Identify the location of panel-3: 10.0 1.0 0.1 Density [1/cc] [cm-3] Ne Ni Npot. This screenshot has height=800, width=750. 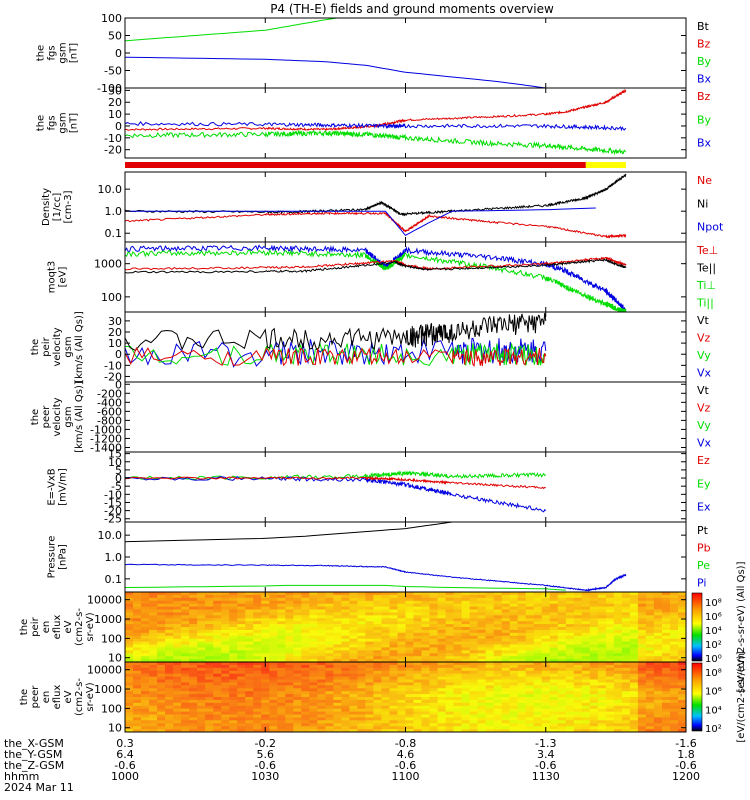
(382, 207).